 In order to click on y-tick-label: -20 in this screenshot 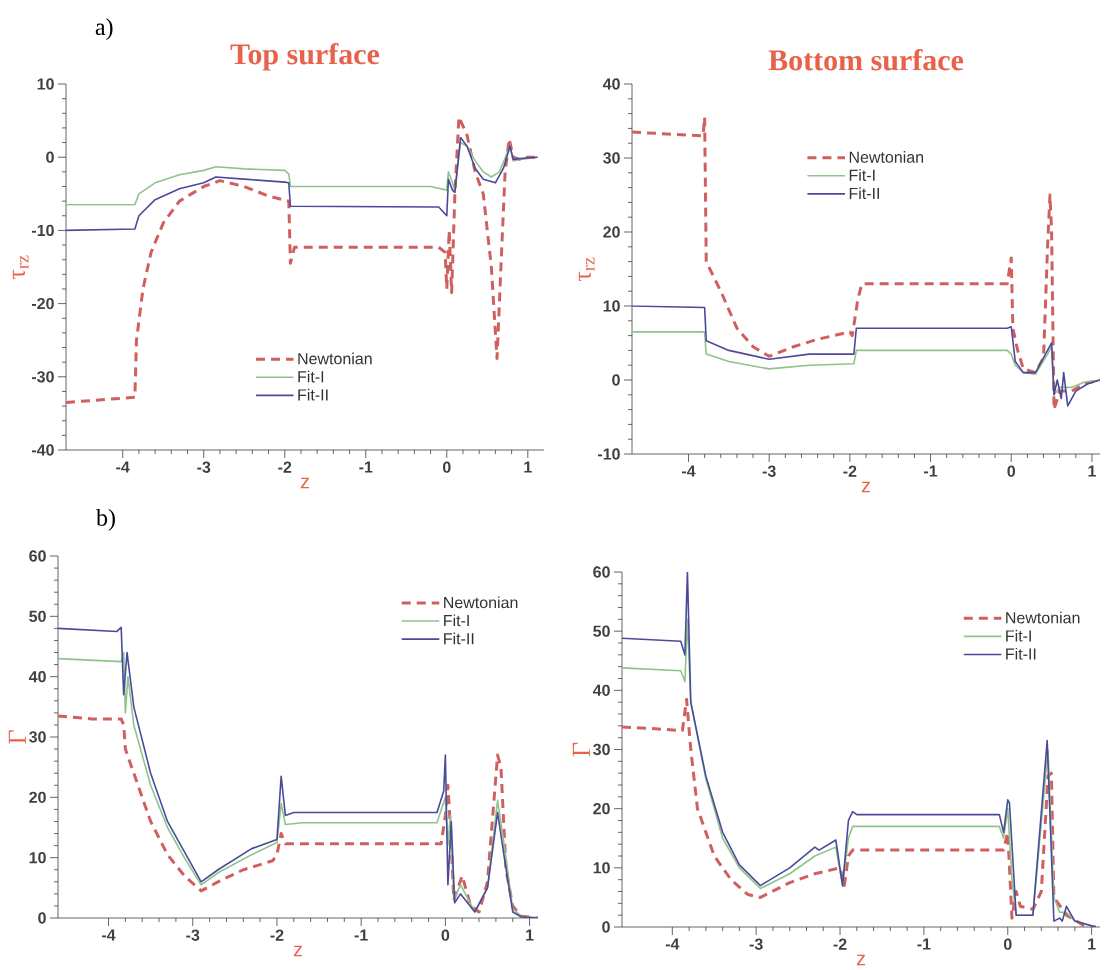, I will do `click(42, 303)`.